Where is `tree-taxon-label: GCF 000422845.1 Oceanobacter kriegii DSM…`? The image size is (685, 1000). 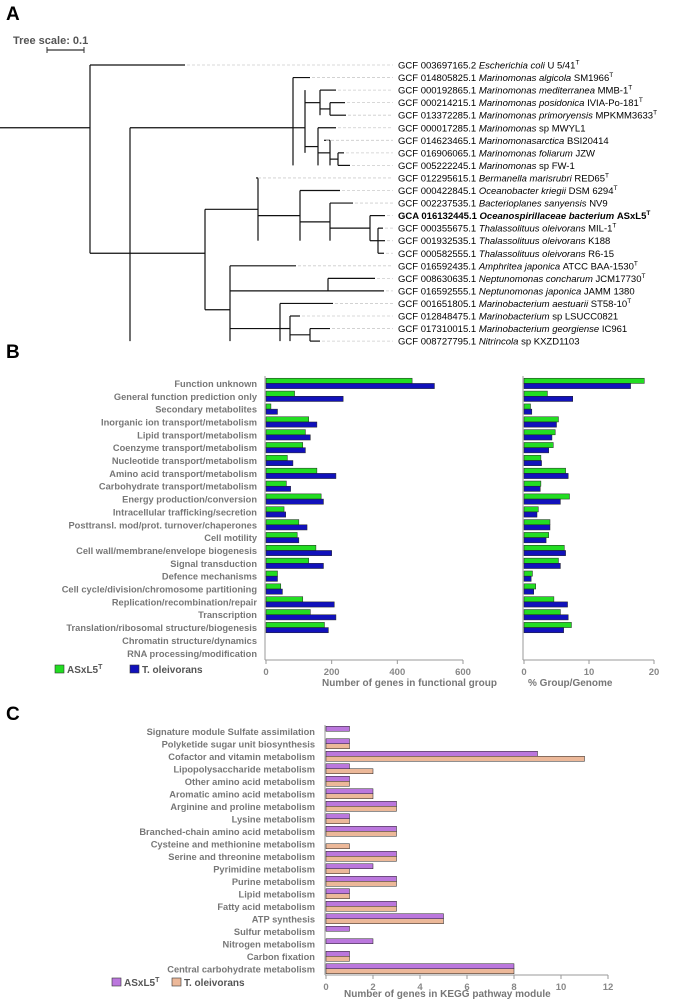
tree-taxon-label: GCF 000422845.1 Oceanobacter kriegii DSM… is located at coordinates (507, 191).